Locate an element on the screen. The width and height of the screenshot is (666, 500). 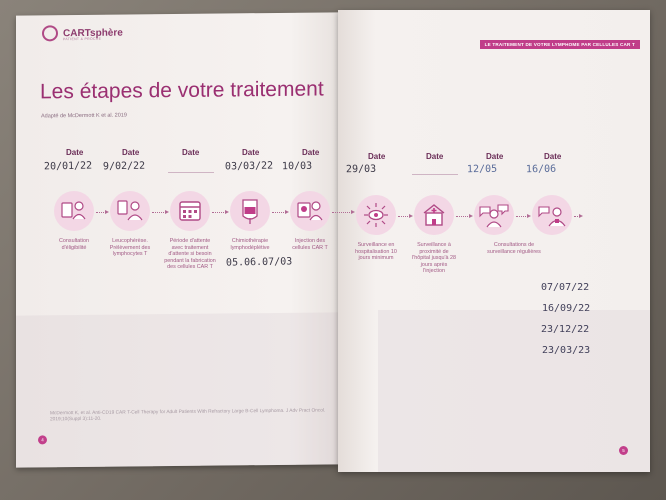
background-photo-ghost-right is located at coordinates (514, 391).